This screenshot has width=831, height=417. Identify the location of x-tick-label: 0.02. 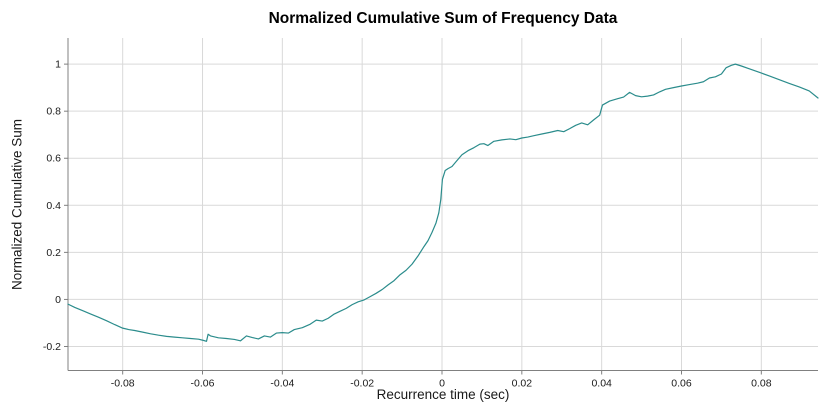
(522, 384).